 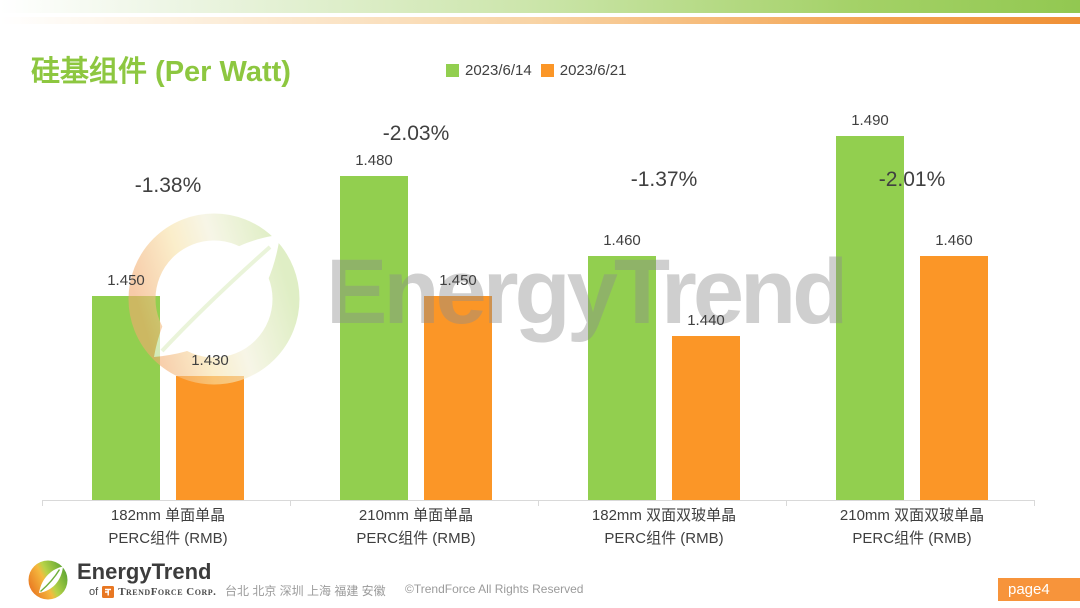 What do you see at coordinates (168, 185) in the screenshot?
I see `change-percent-label: -1.38%` at bounding box center [168, 185].